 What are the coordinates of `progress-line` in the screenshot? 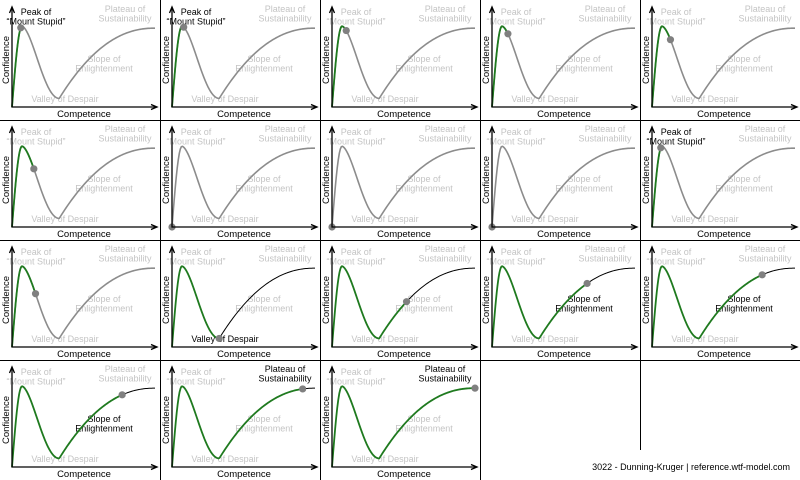 It's located at (500, 66).